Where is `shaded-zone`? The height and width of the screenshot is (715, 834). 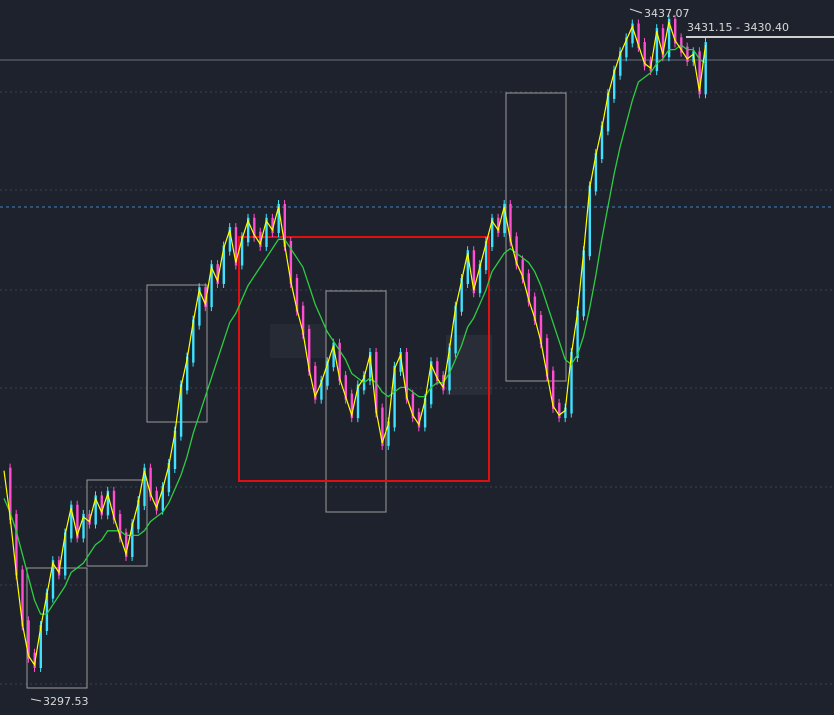
shaded-zone is located at coordinates (298, 341).